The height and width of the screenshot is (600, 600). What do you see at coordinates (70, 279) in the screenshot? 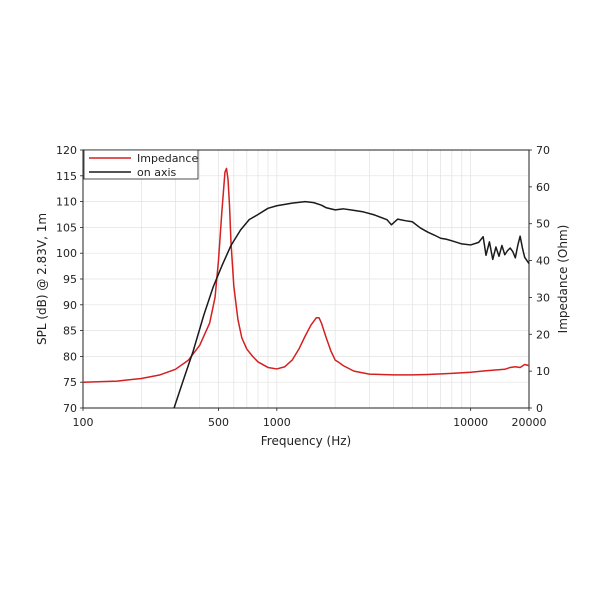
I see `y-left-tick-label: 95` at bounding box center [70, 279].